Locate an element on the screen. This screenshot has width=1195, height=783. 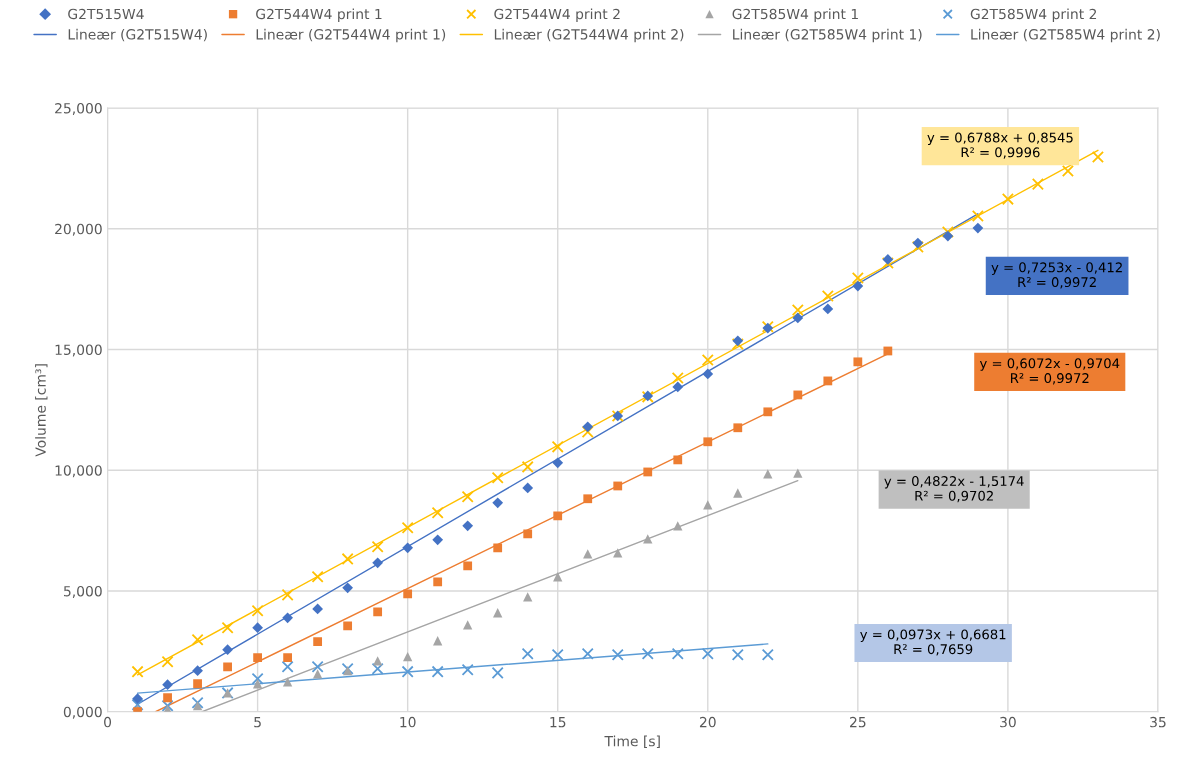
annotation: y = 0,6788x + 0,8545 R² = 0,9996 is located at coordinates (1000, 145).